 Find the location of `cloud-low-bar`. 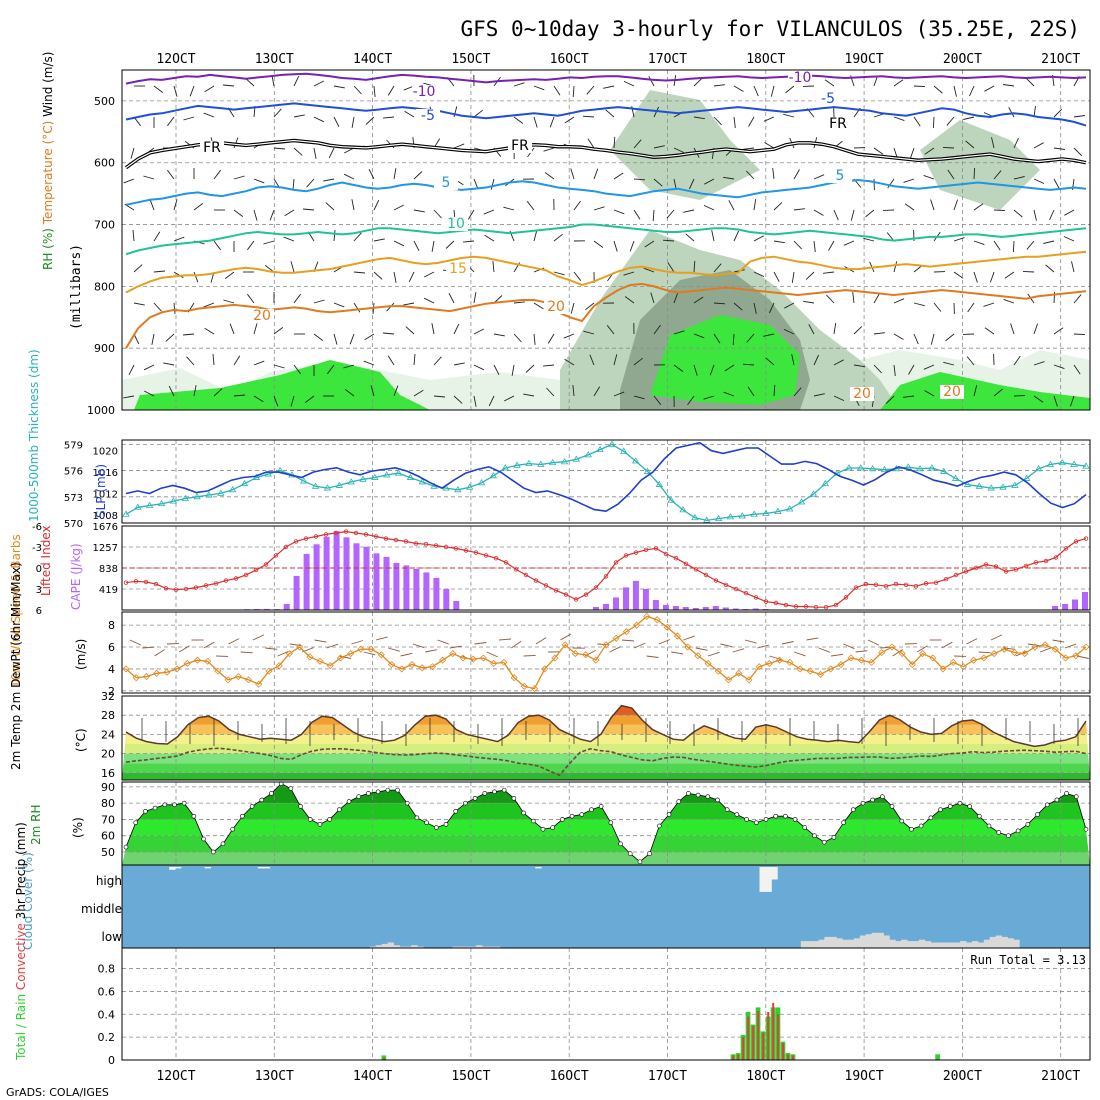

cloud-low-bar is located at coordinates (373, 947).